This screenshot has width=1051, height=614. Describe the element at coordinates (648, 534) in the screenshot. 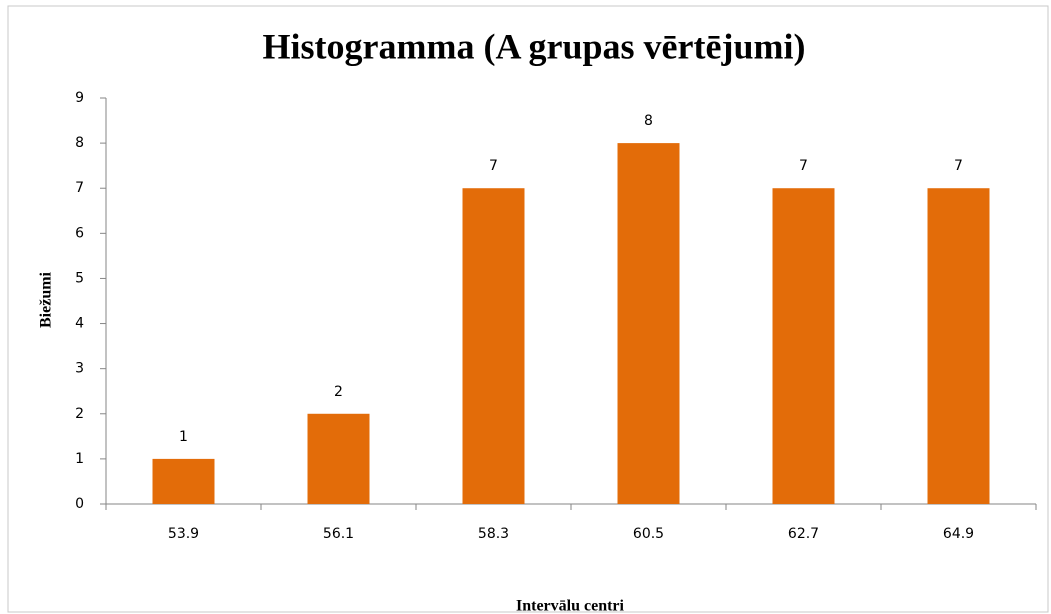

I see `x-tick-label: 60.5` at that location.